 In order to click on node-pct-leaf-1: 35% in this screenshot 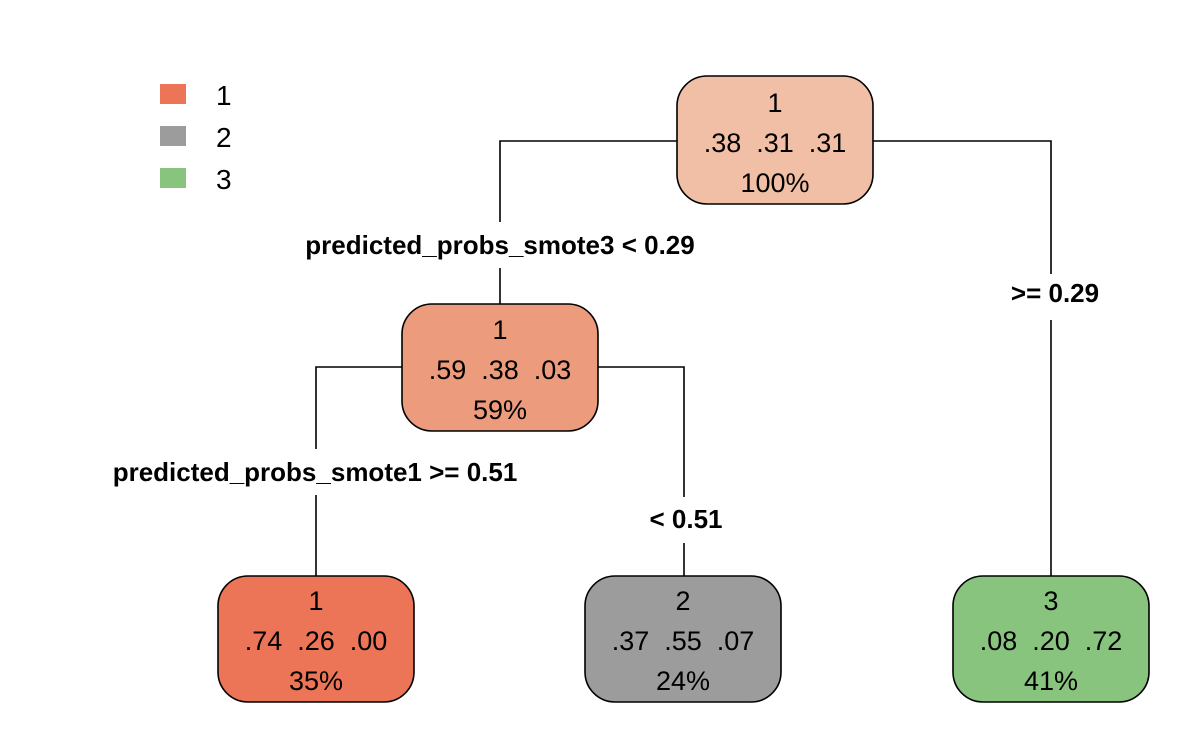, I will do `click(316, 681)`.